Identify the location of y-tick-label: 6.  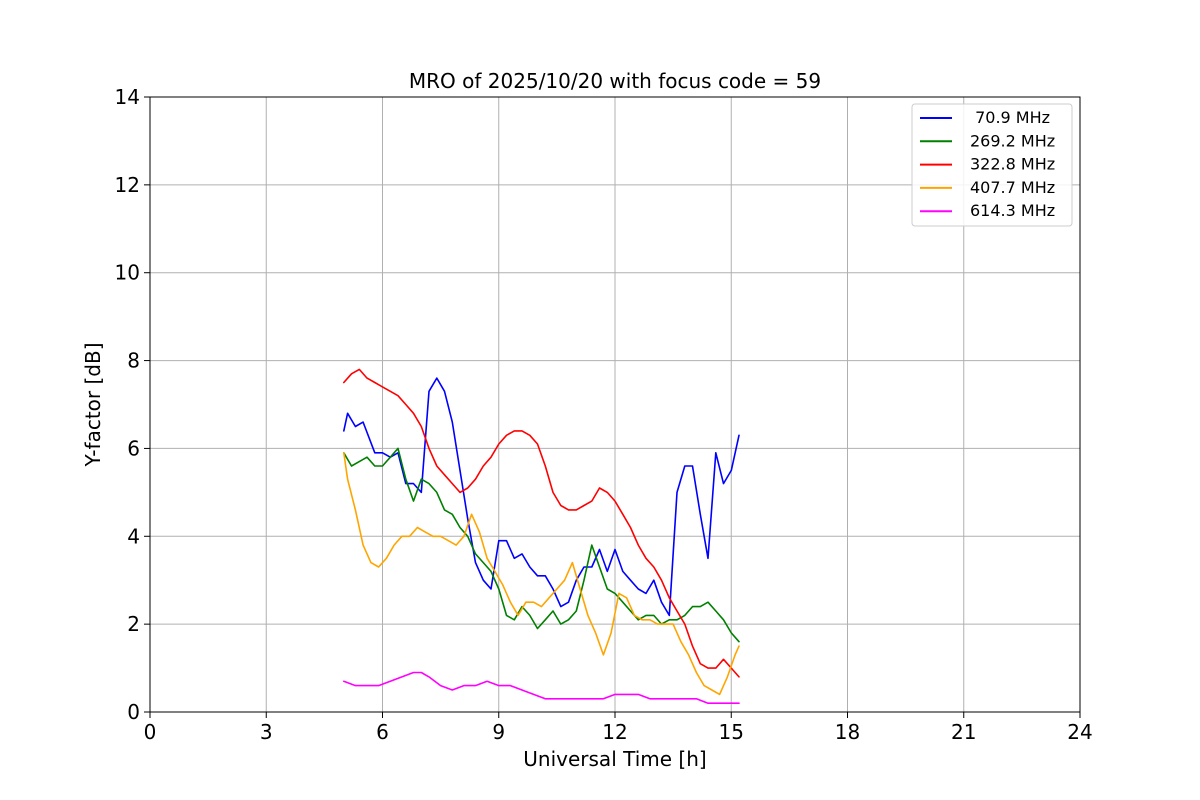
(133, 448).